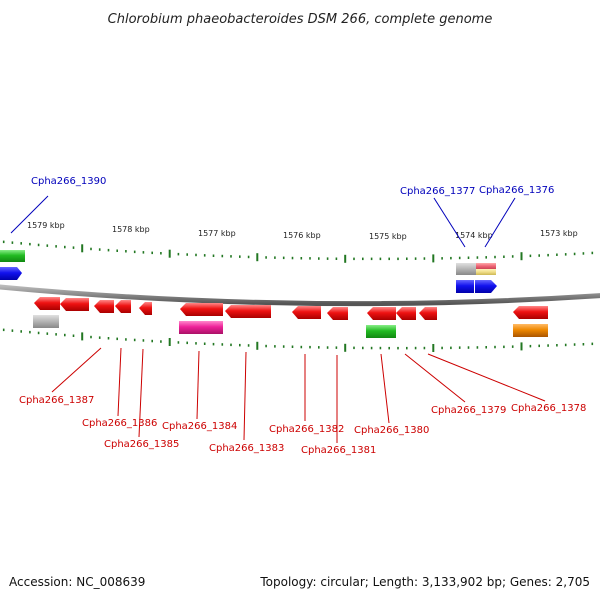 The height and width of the screenshot is (600, 600). Describe the element at coordinates (338, 450) in the screenshot. I see `gene-label: Cpha266_1381` at that location.